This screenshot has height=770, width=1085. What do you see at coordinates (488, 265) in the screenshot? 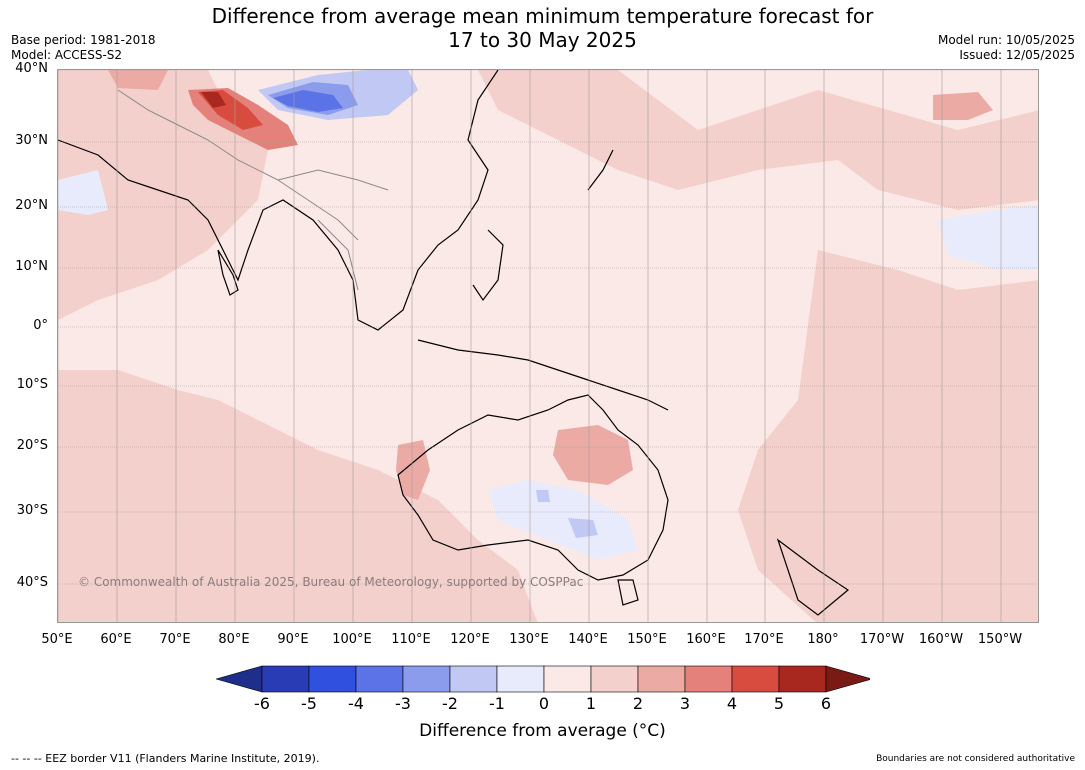
I see `coastline-philippines` at bounding box center [488, 265].